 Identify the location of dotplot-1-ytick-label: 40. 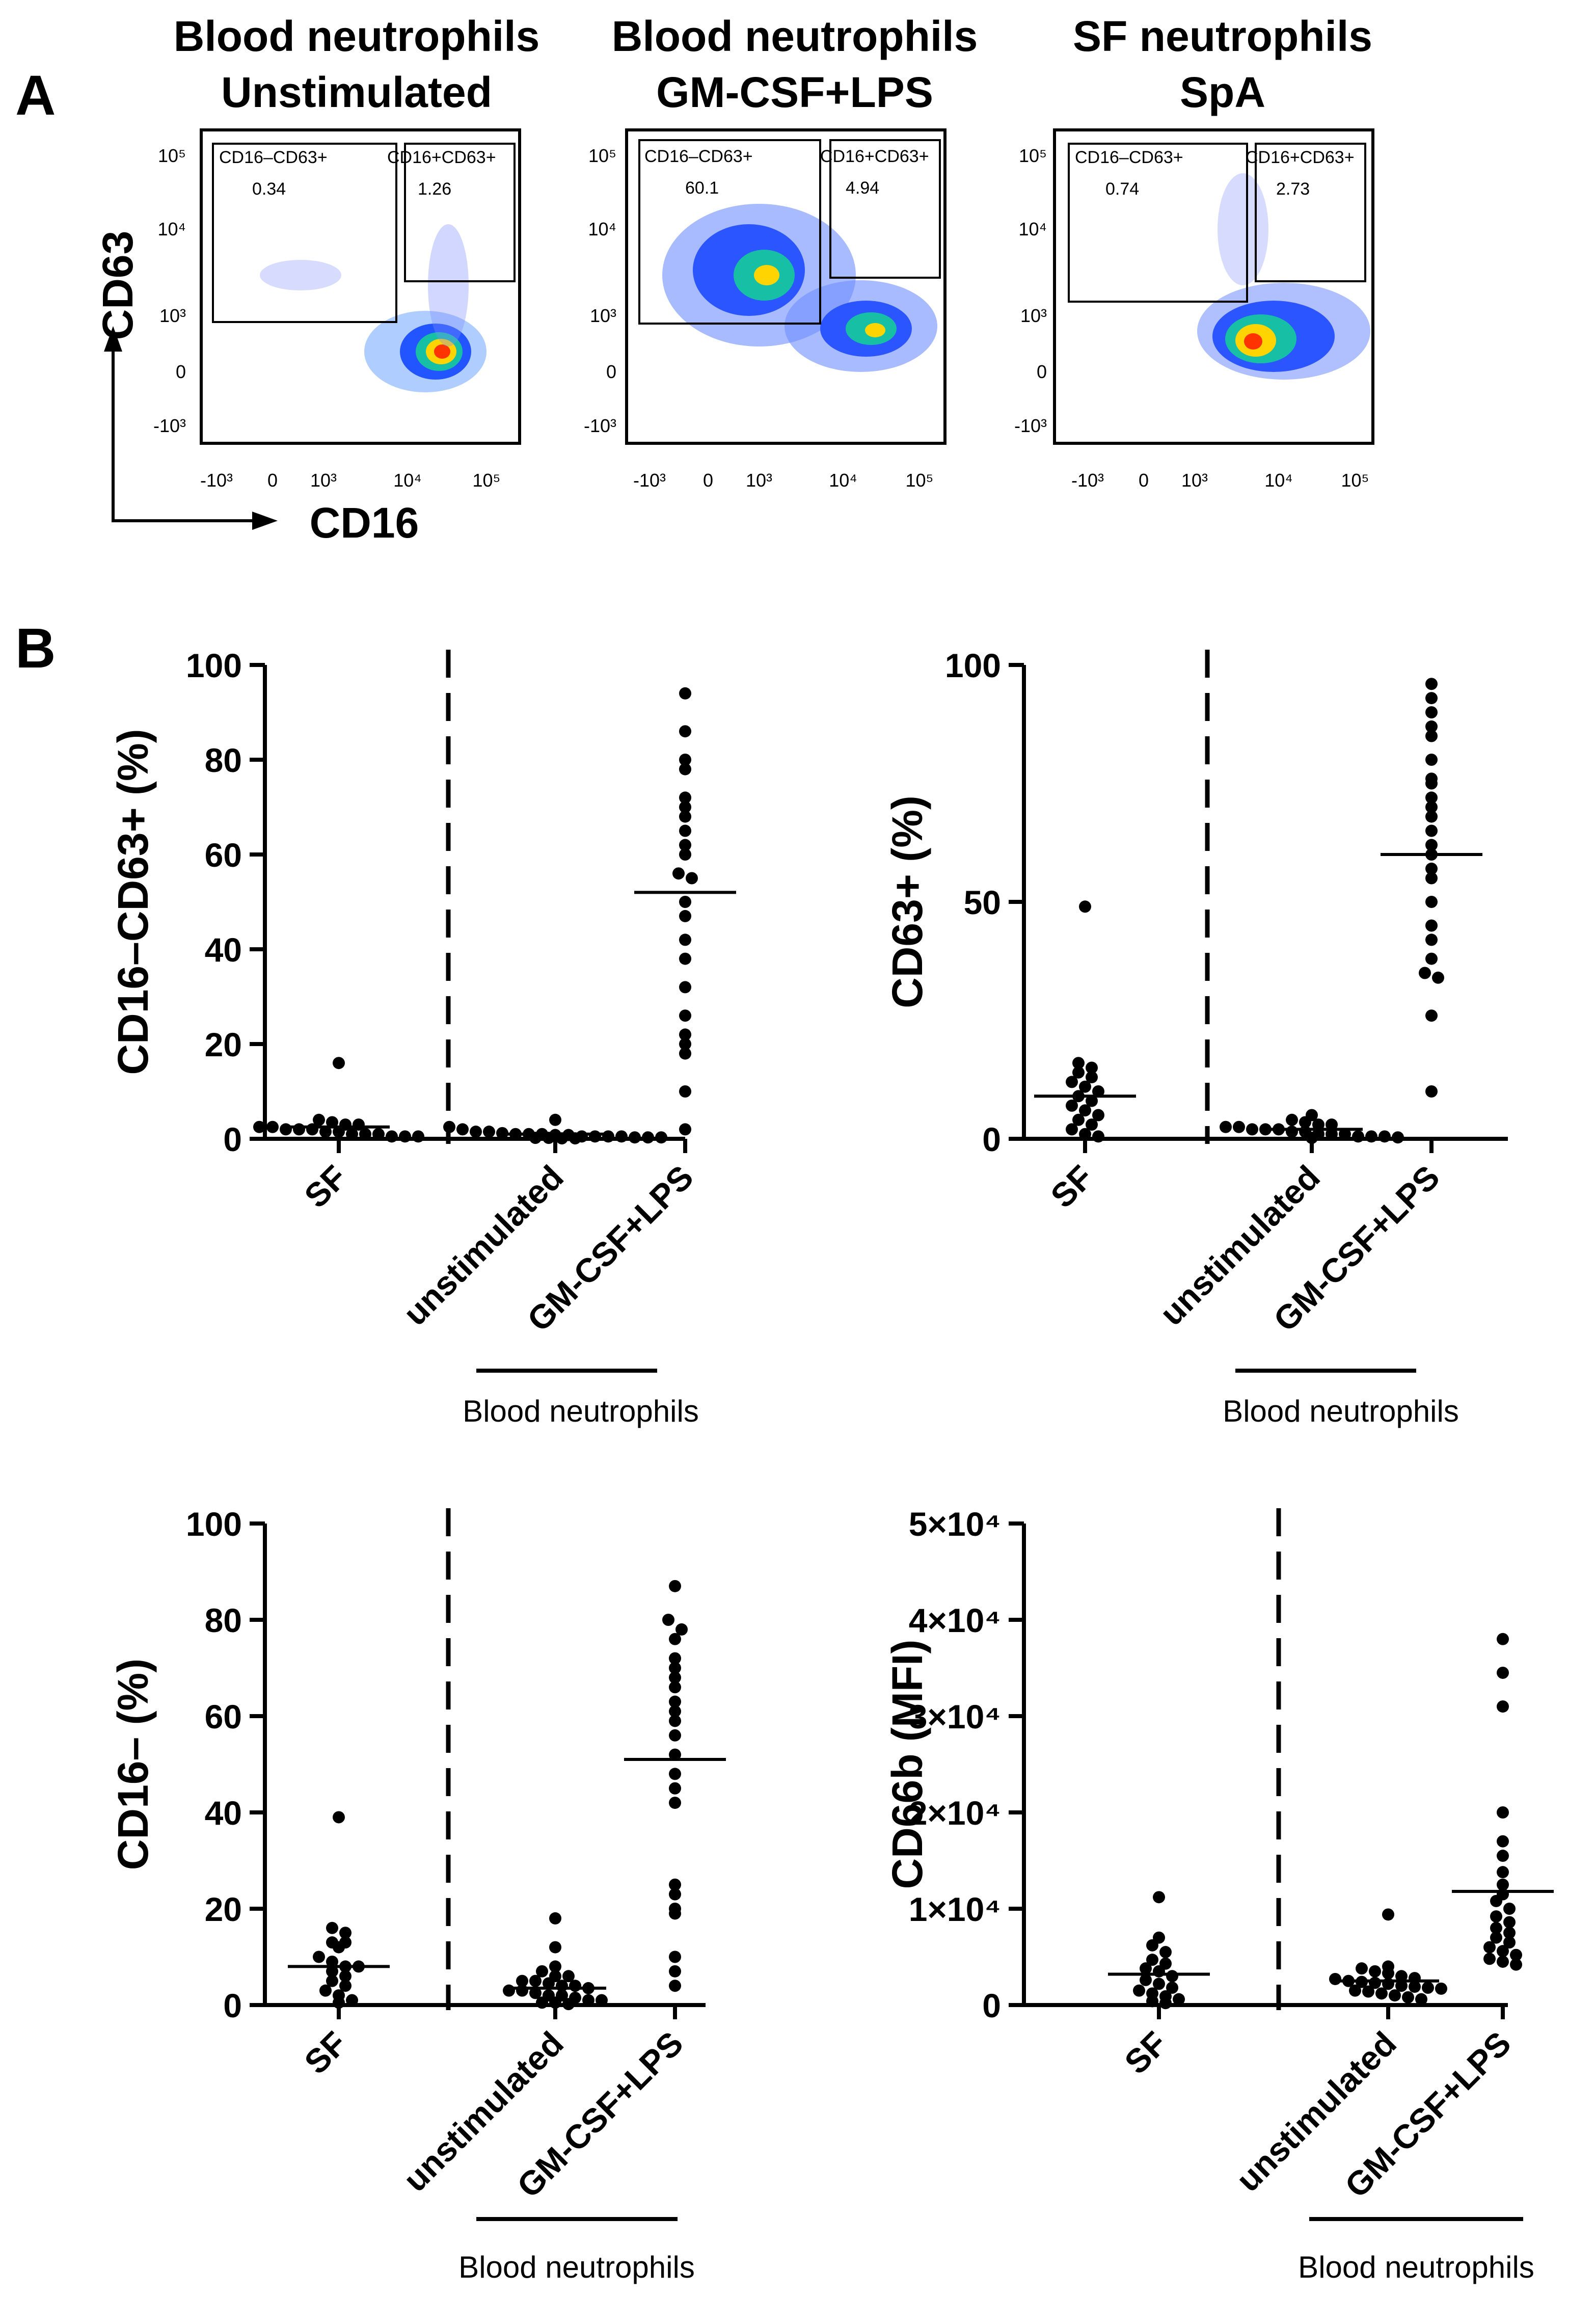
(223, 950).